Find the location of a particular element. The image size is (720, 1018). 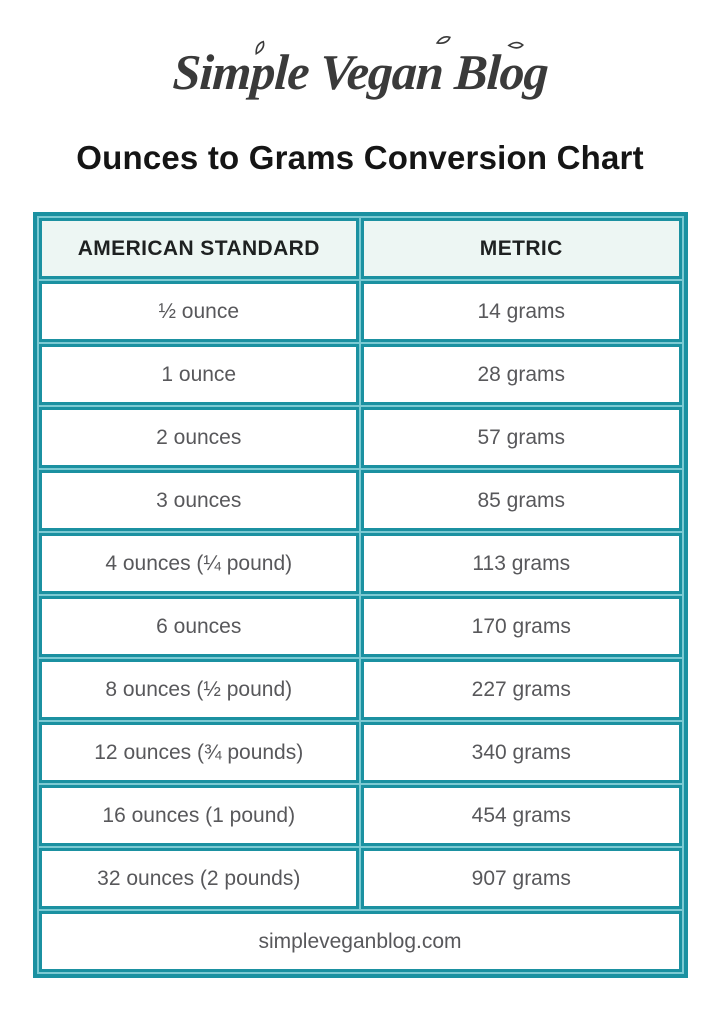

american-standard-cell: 1 ounce is located at coordinates (198, 374).